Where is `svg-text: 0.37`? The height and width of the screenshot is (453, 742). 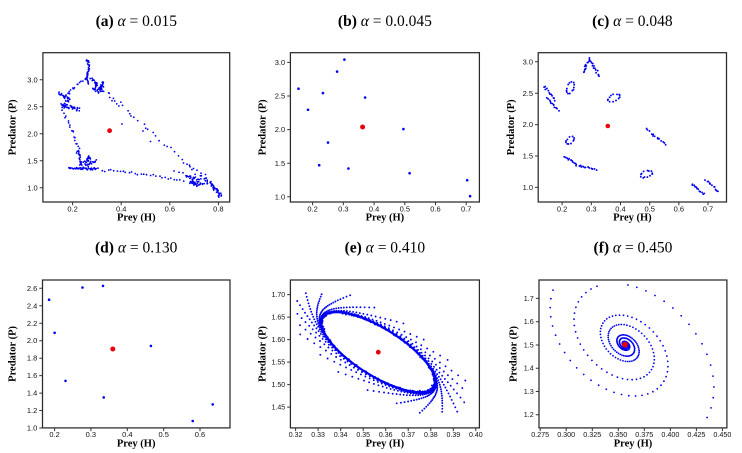
svg-text: 0.37 is located at coordinates (408, 435).